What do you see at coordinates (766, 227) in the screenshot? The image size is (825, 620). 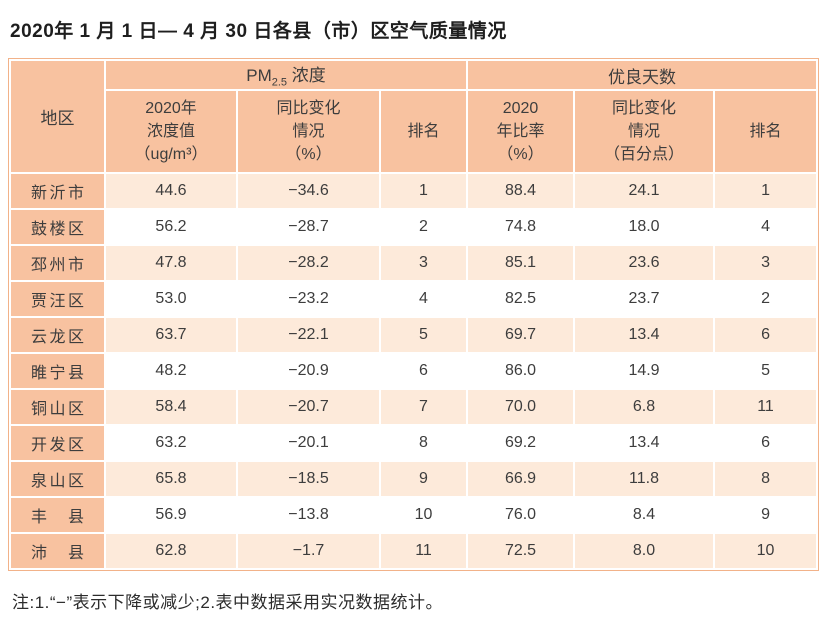 I see `rate-rank-cell: 4` at bounding box center [766, 227].